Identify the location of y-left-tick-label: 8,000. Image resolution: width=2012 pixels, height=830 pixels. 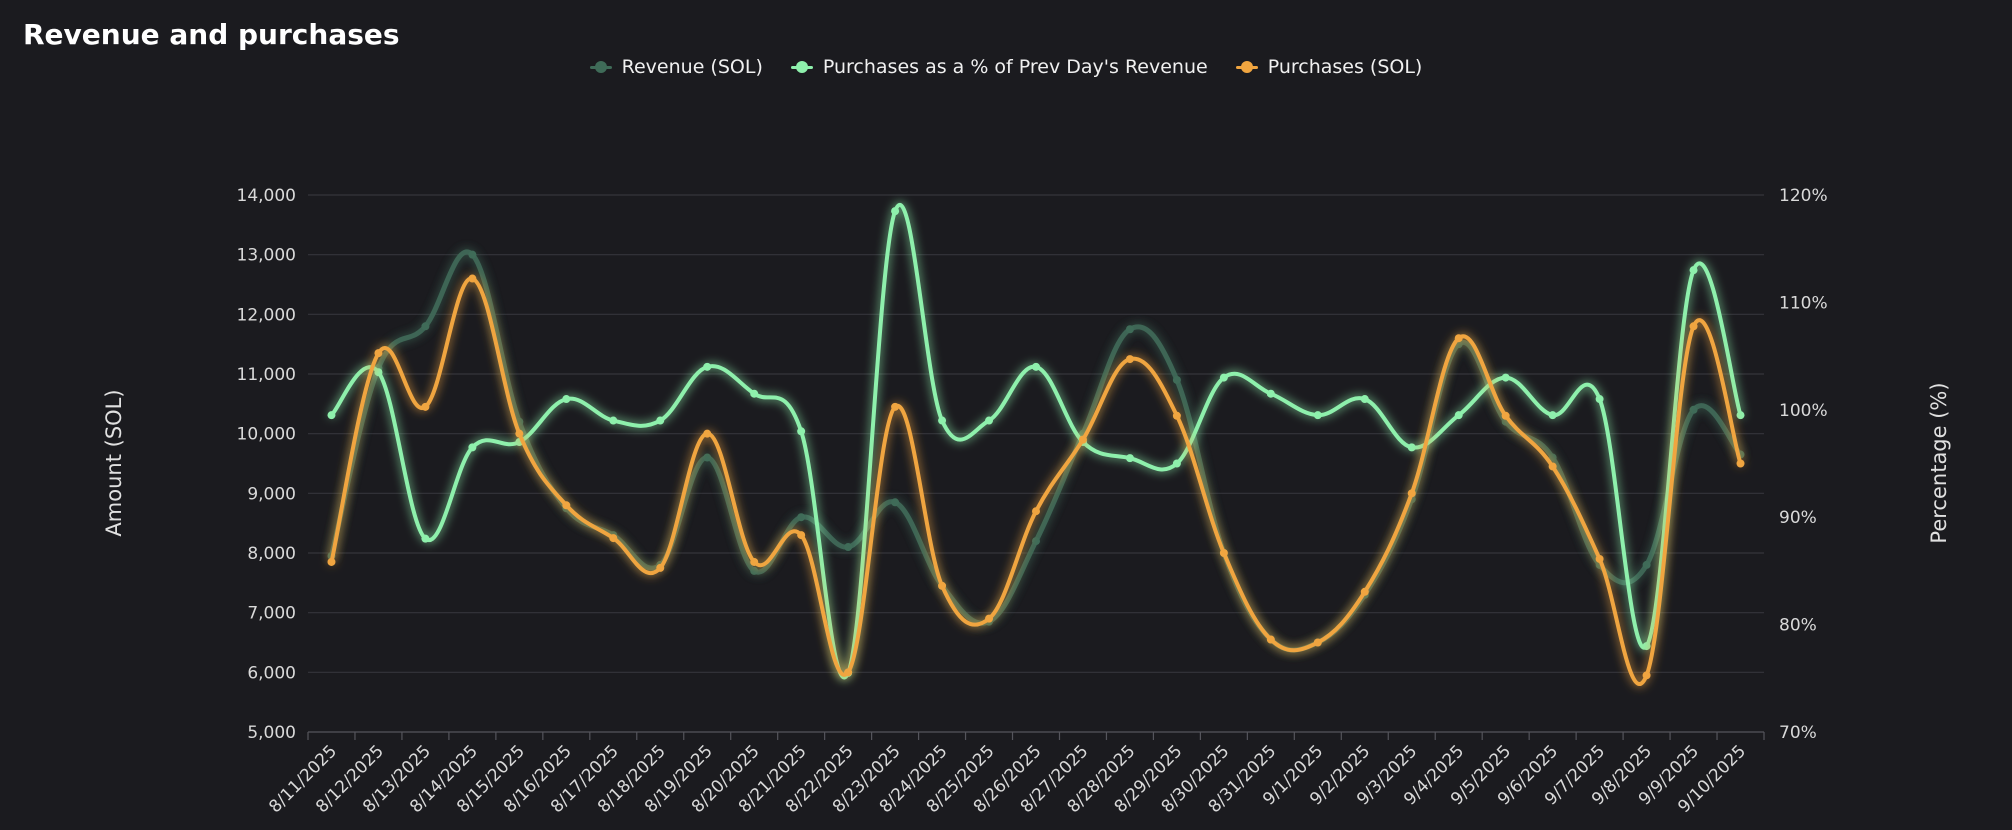
(271, 554).